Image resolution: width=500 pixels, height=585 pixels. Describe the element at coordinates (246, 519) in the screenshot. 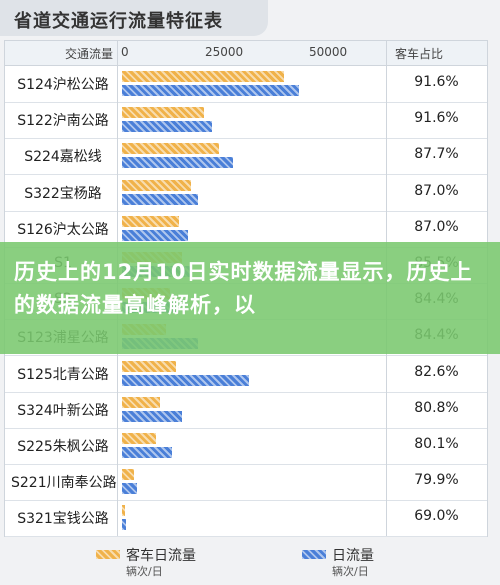

I see `table-row: S321宝钱公路 69.0%` at that location.